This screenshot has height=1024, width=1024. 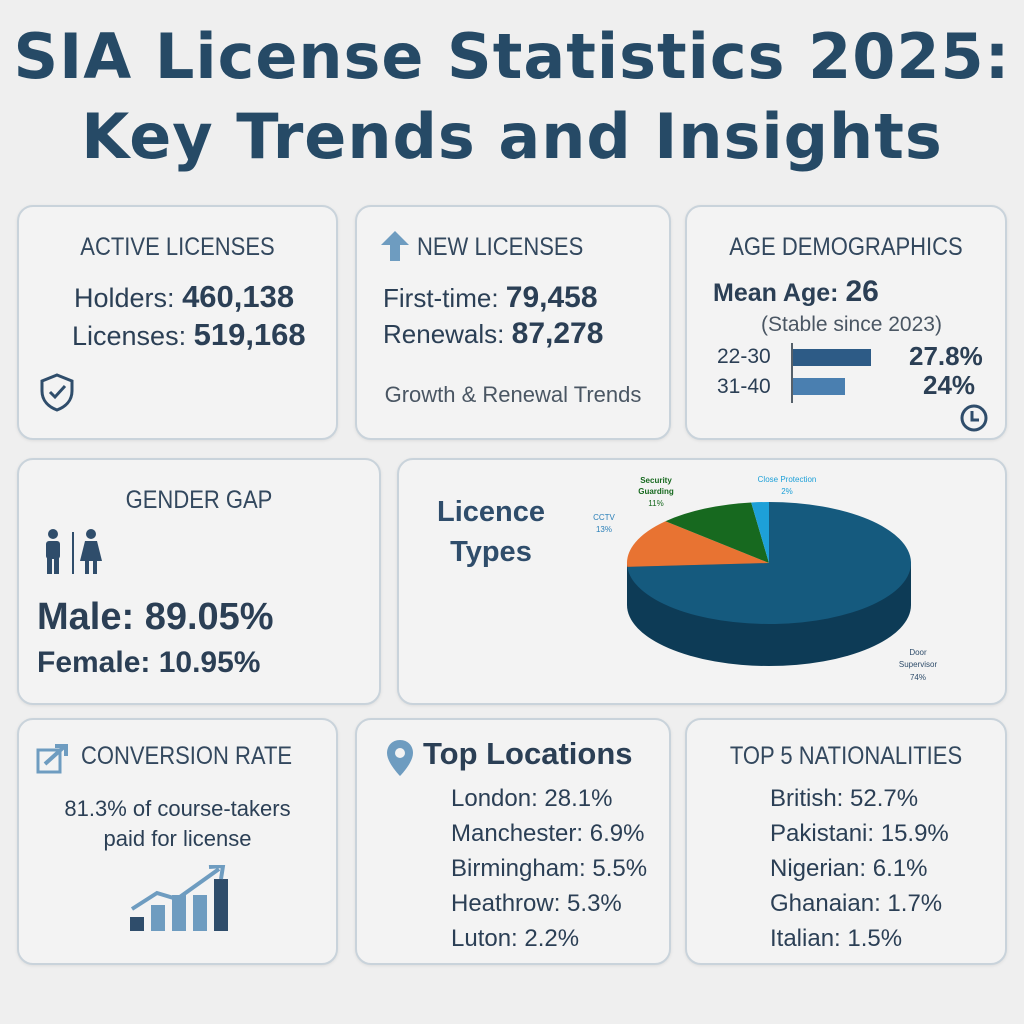 What do you see at coordinates (918, 677) in the screenshot?
I see `door-supervisor-value: 74%` at bounding box center [918, 677].